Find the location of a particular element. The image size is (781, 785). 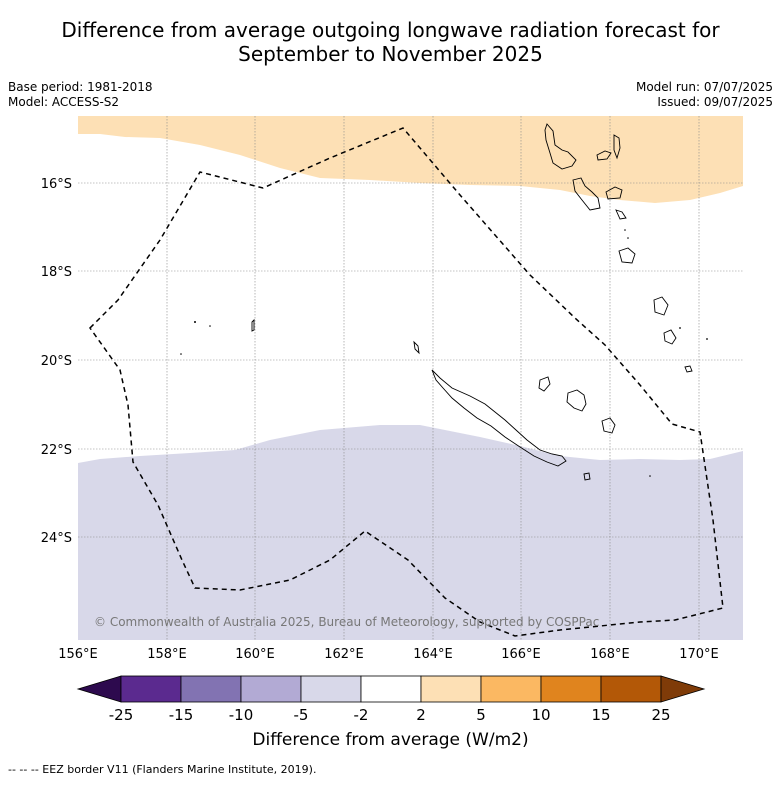

model-run: Model run: 07/07/2025 is located at coordinates (704, 87).